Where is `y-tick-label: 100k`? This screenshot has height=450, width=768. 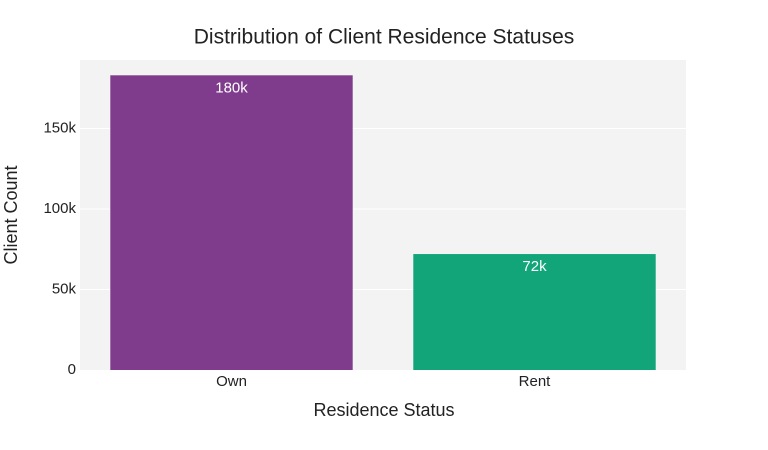 y-tick-label: 100k is located at coordinates (59, 208).